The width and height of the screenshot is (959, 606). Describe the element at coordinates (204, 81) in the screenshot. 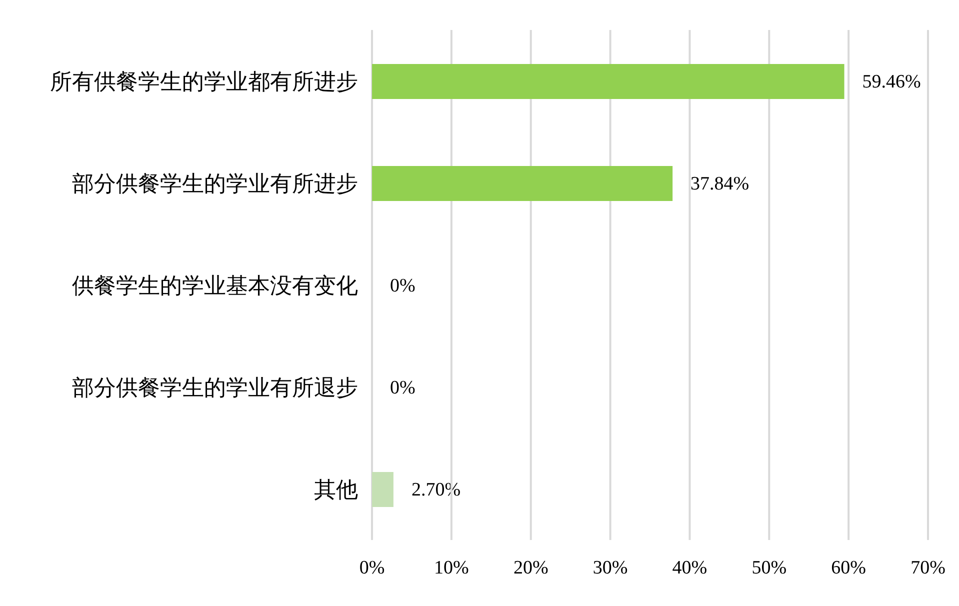

I see `y-tick-label: 所有供餐学生的学业都有所进步` at that location.